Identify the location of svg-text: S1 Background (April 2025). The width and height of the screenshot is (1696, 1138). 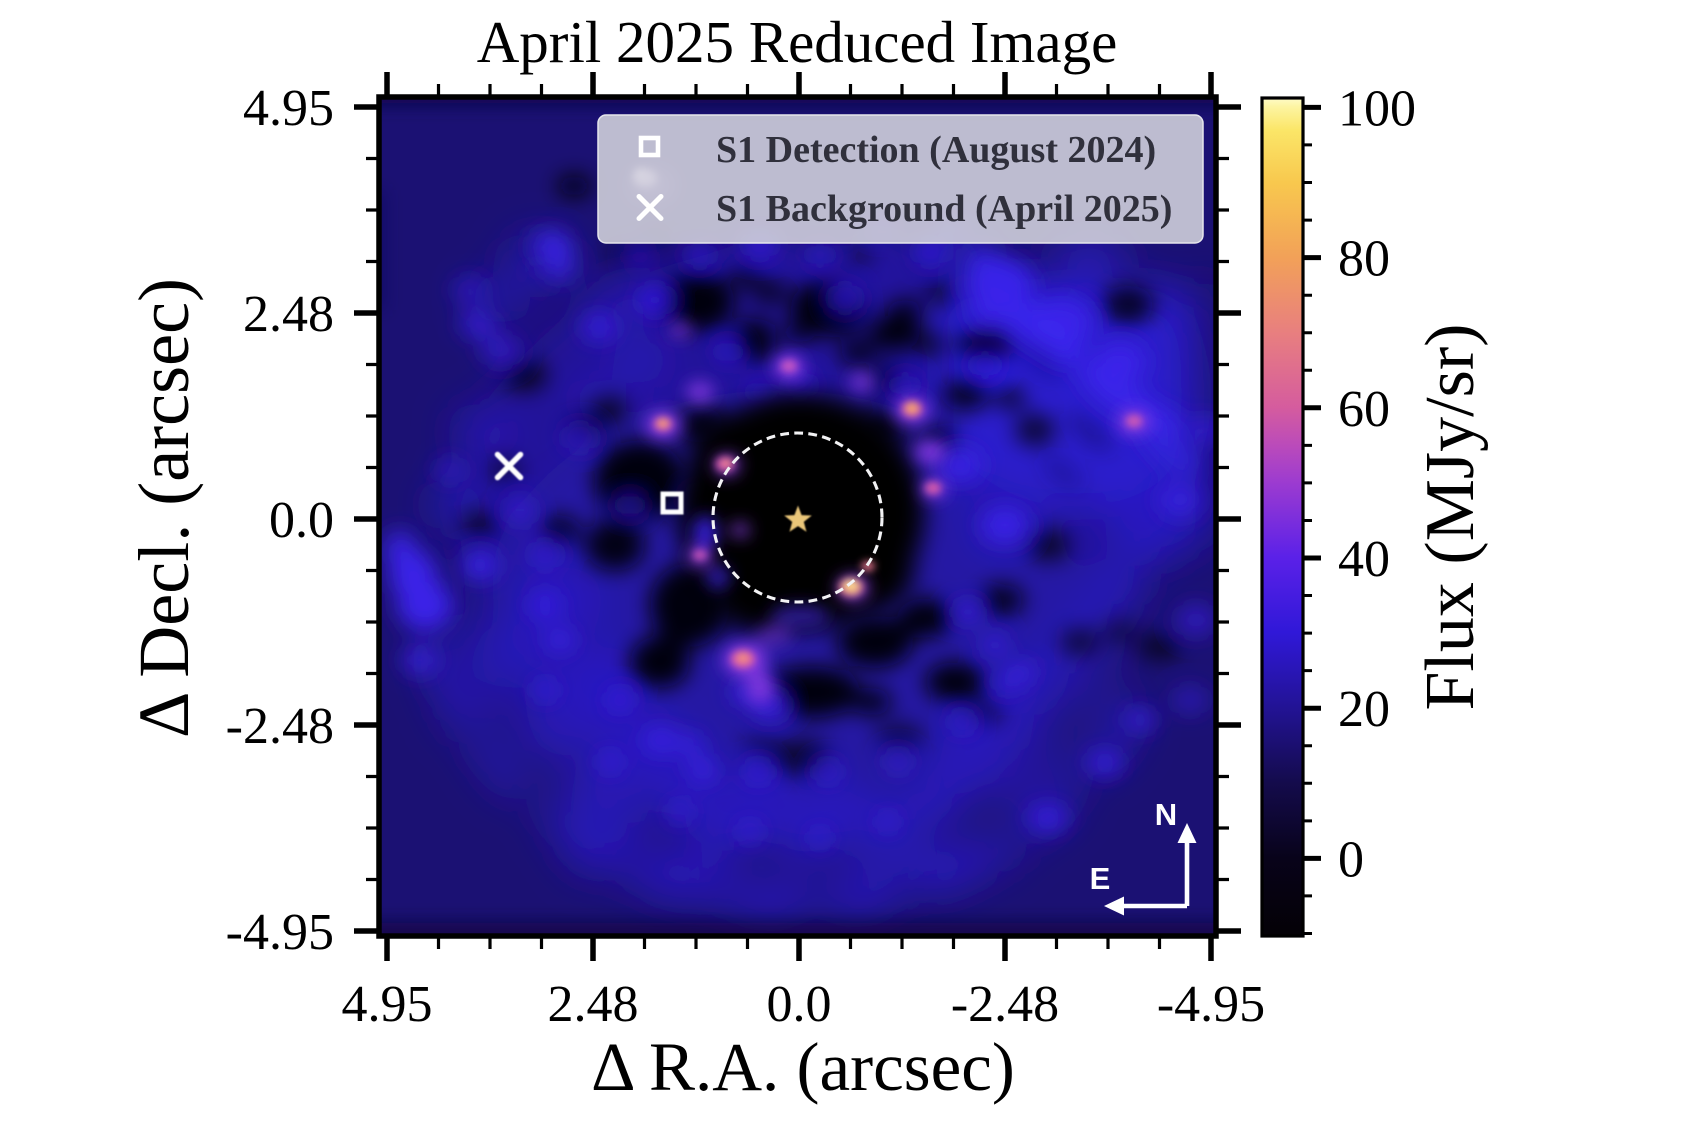
(944, 209).